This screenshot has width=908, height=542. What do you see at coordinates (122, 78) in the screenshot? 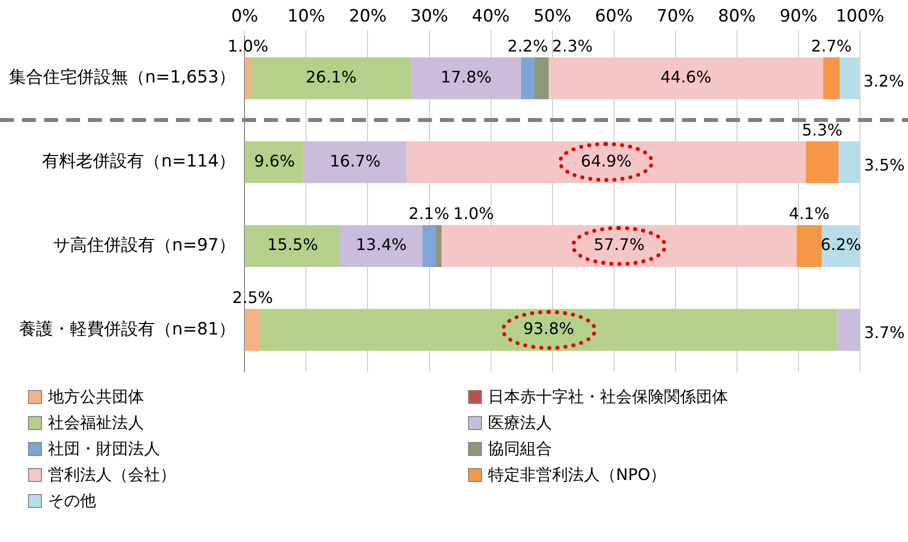
I see `y-tick-label: 集合住宅併設無（n=1,653）` at bounding box center [122, 78].